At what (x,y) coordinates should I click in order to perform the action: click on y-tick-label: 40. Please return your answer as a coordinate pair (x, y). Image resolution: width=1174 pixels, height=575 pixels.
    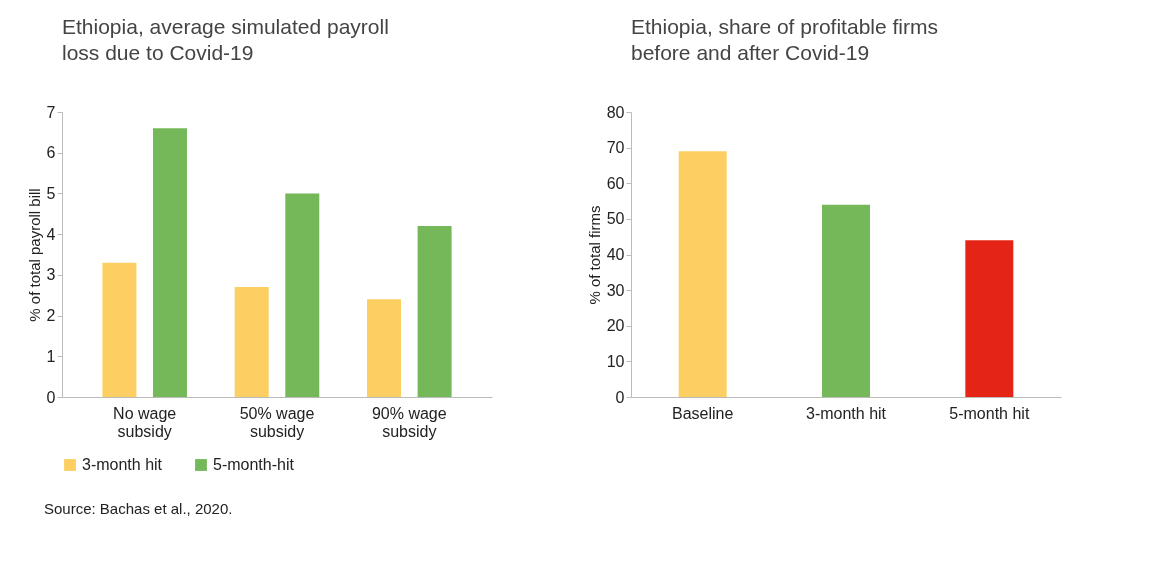
    Looking at the image, I should click on (615, 254).